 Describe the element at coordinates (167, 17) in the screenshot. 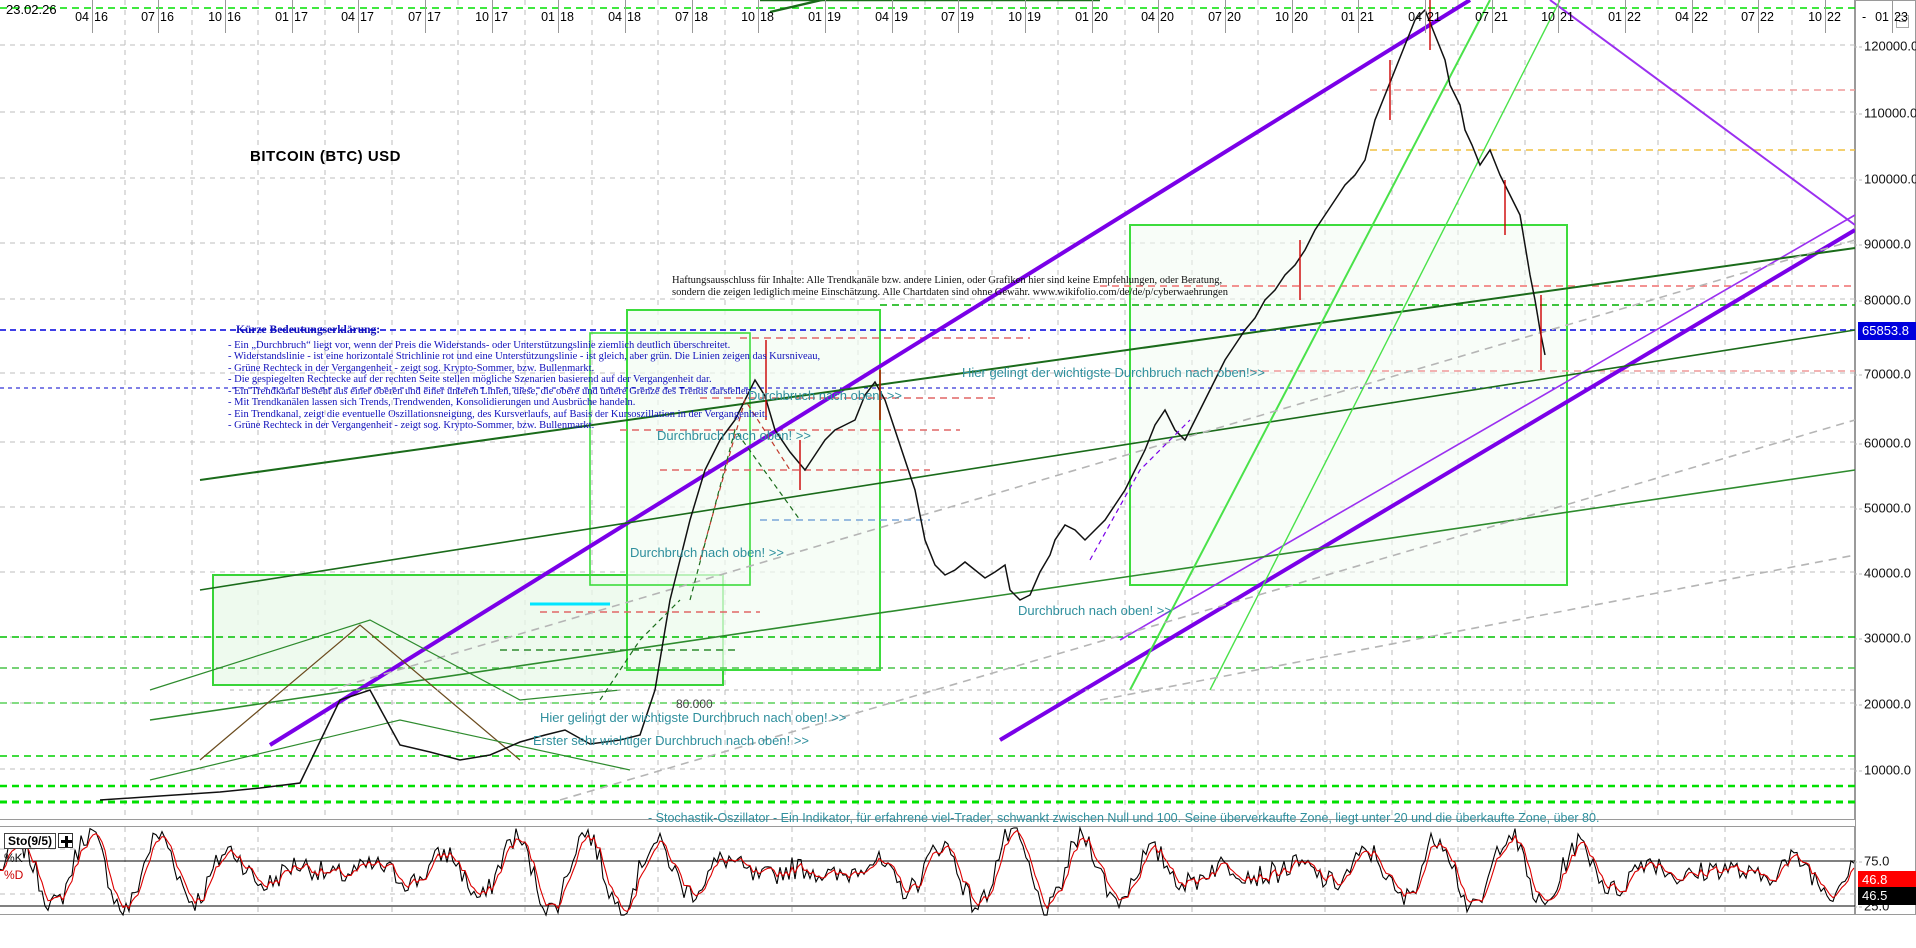

I see `time-axis-year: 16` at that location.